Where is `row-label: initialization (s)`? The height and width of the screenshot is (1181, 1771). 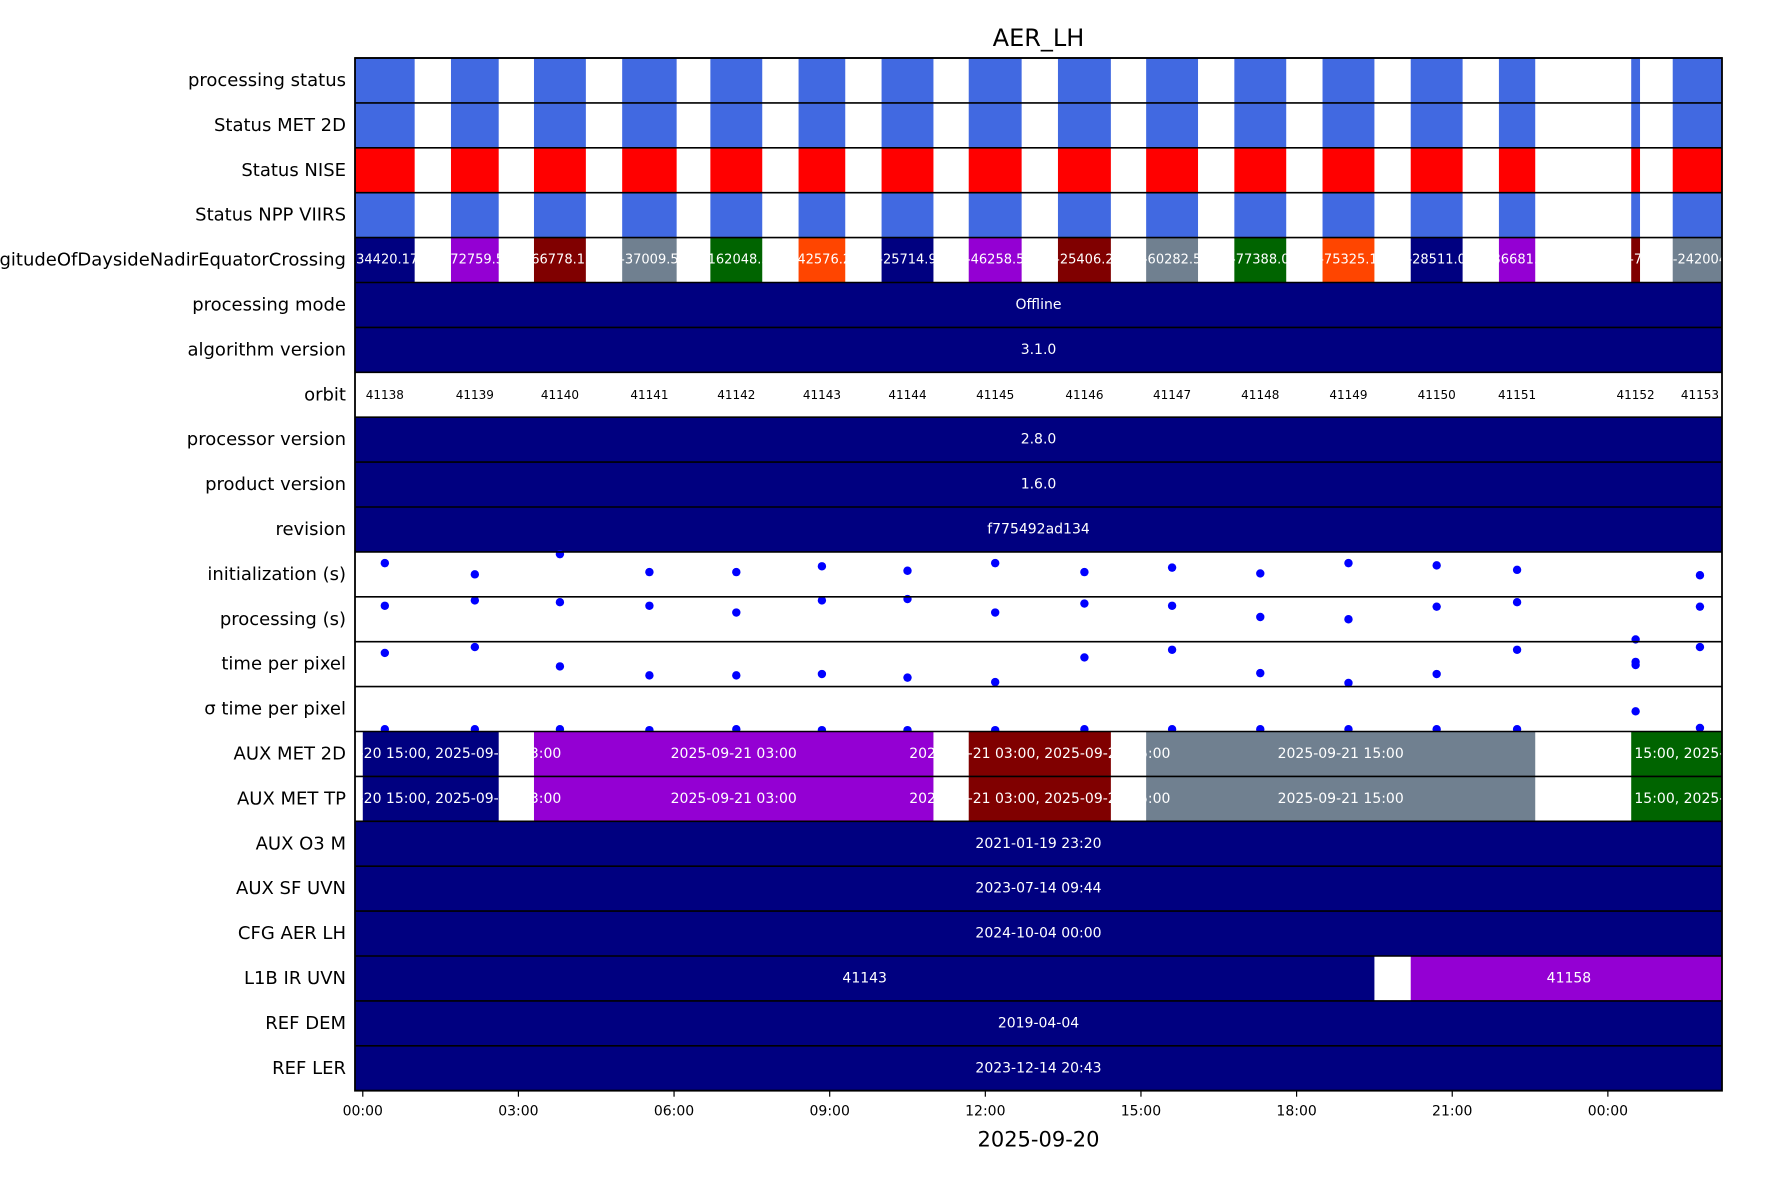 row-label: initialization (s) is located at coordinates (276, 574).